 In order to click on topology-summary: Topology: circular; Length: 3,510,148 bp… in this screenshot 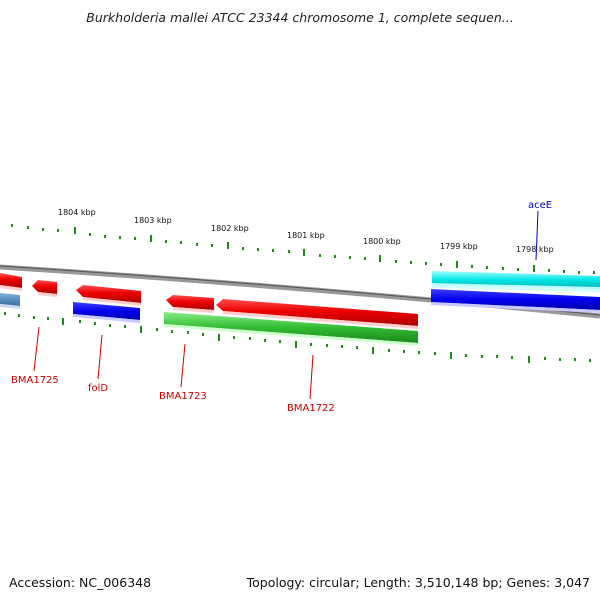, I will do `click(418, 582)`.